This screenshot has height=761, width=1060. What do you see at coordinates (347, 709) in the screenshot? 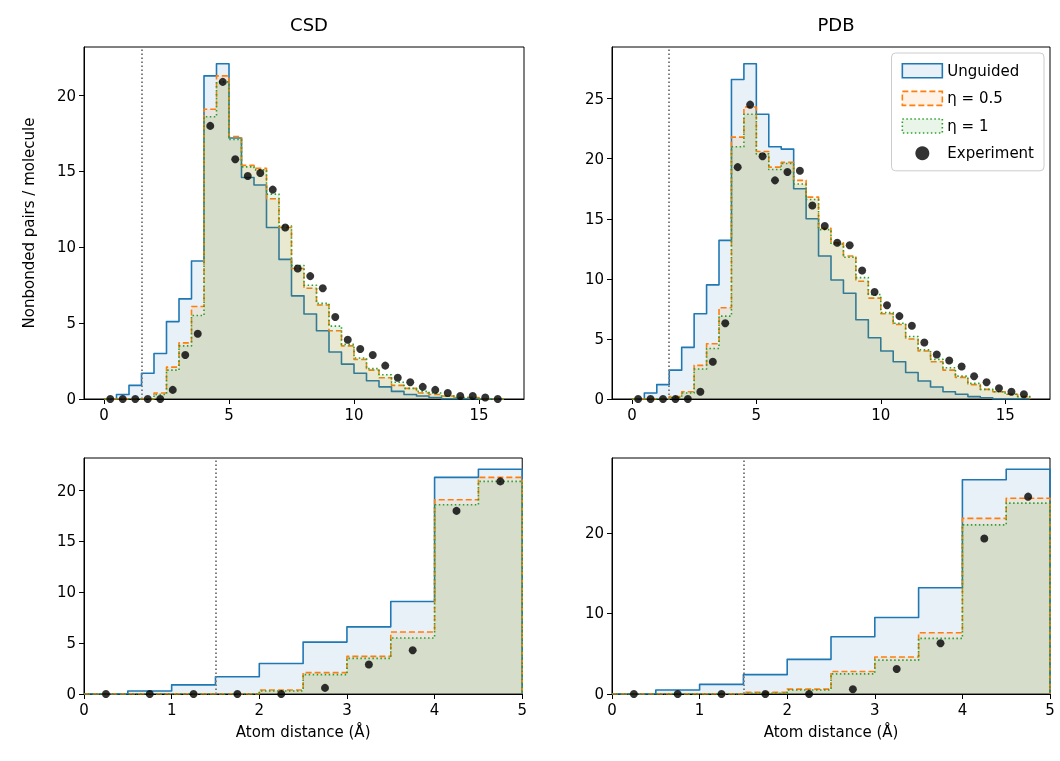
I see `x-tick-label: 3` at bounding box center [347, 709].